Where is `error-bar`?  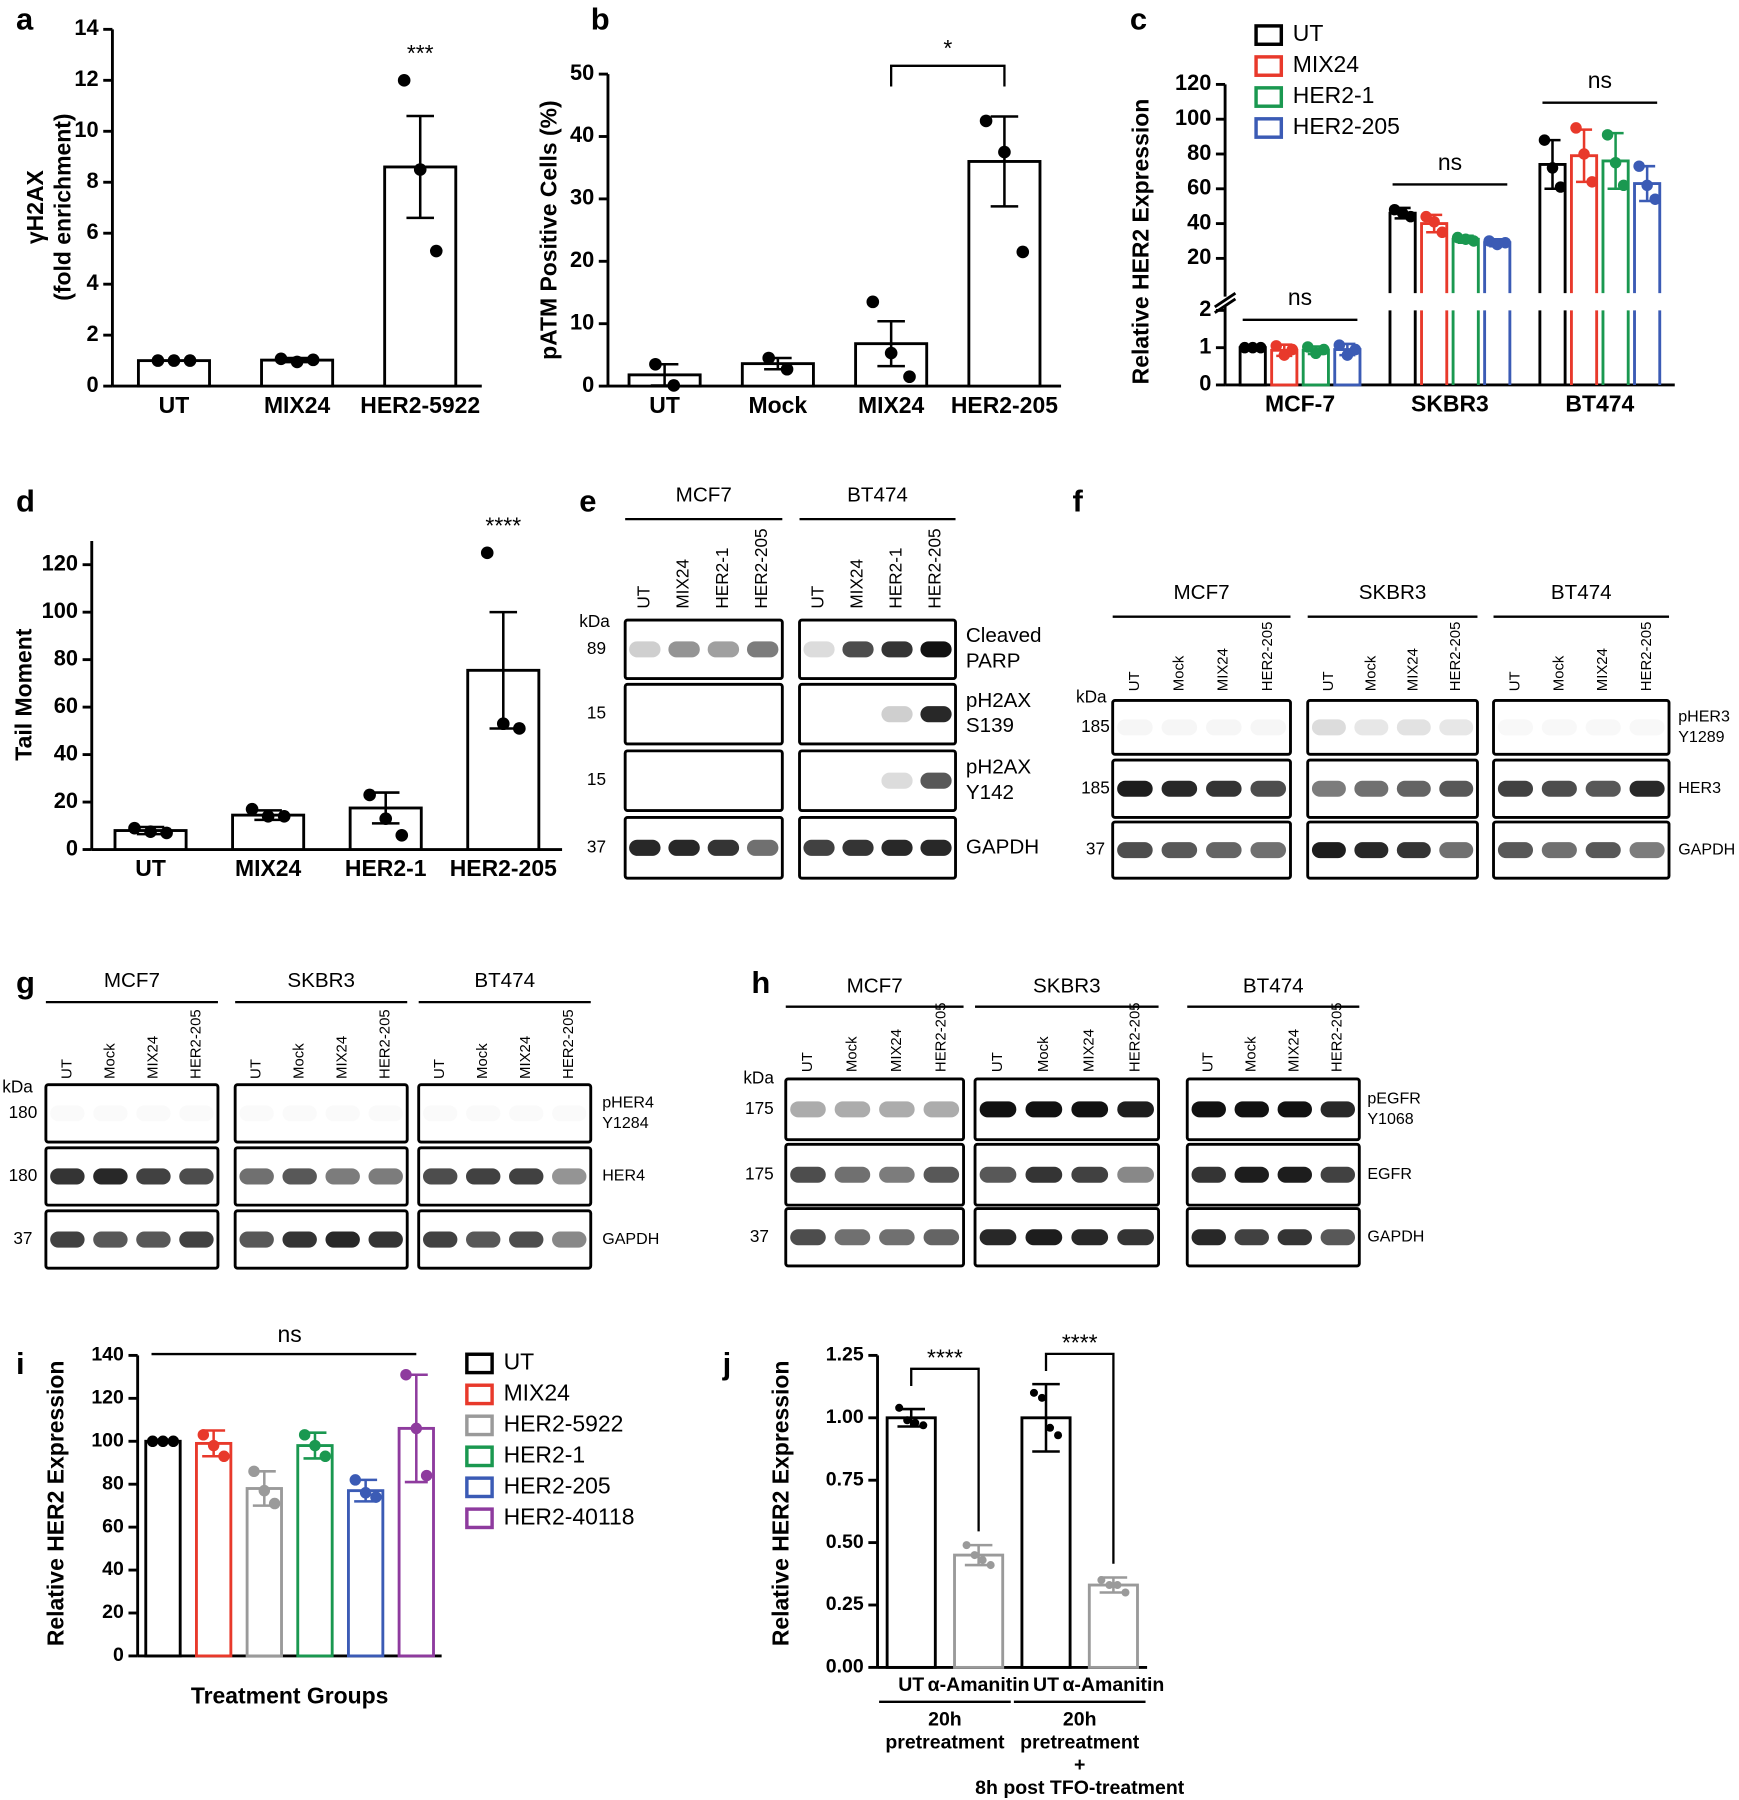
error-bar is located at coordinates (1046, 1417).